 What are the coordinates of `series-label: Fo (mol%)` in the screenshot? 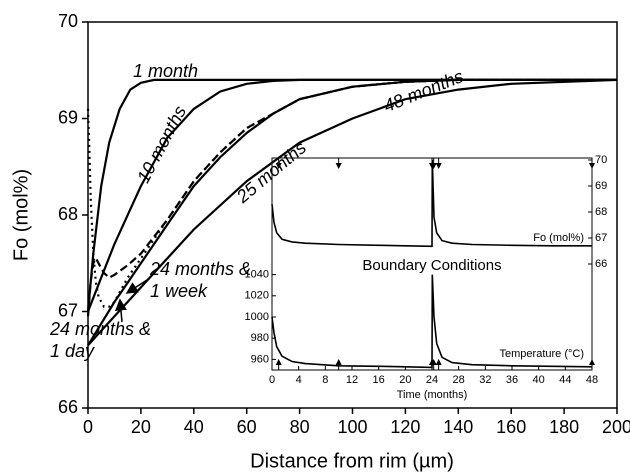 It's located at (558, 238).